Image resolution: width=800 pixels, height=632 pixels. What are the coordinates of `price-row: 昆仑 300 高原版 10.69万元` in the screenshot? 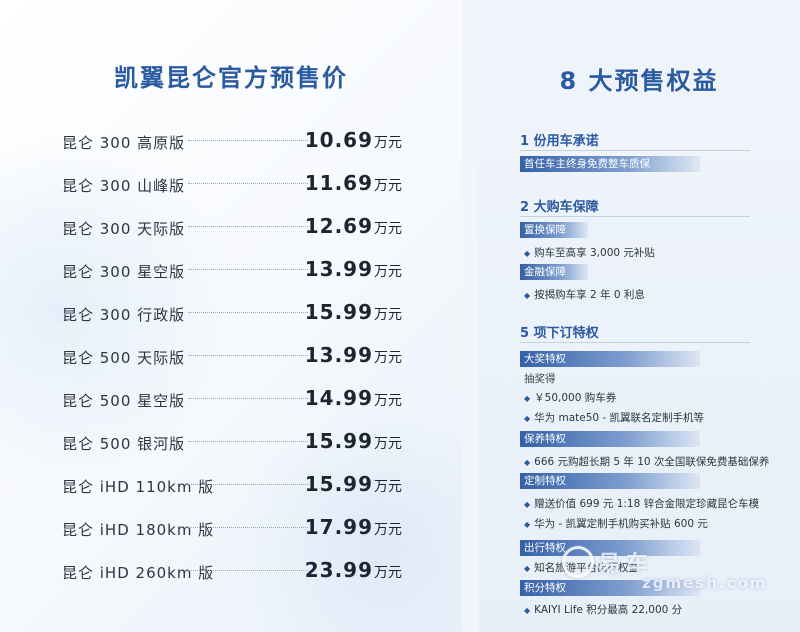 It's located at (232, 145).